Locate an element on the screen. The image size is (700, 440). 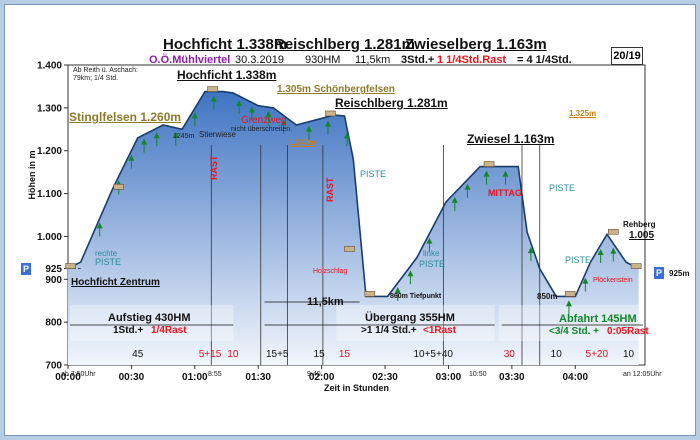
header-hm: 930HM is located at coordinates (323, 60).